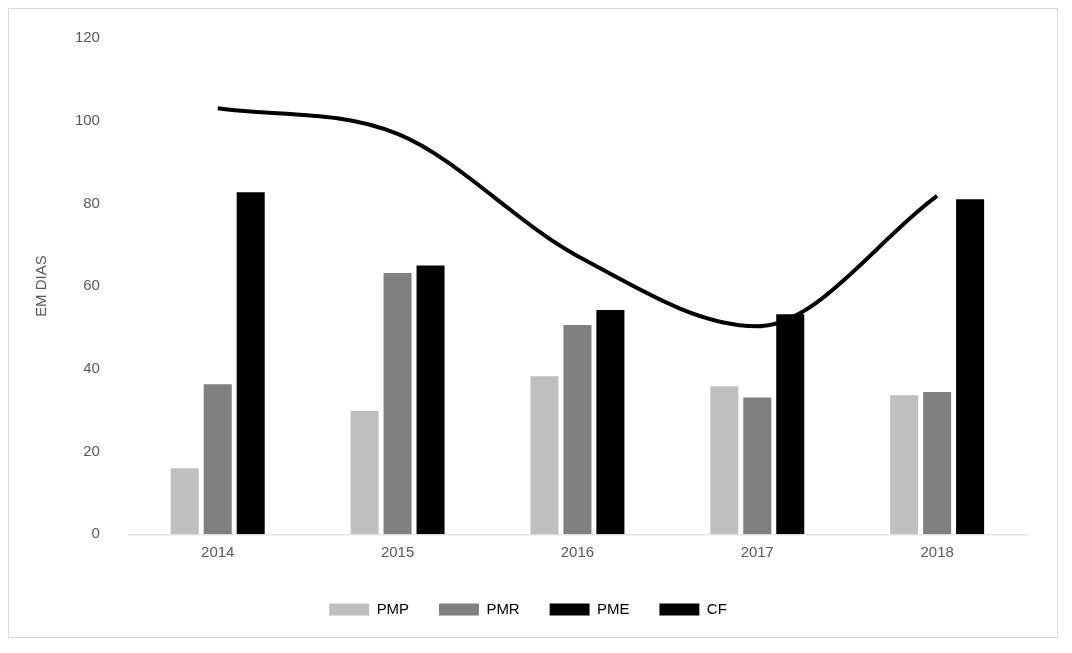  Describe the element at coordinates (87, 37) in the screenshot. I see `y-tick-label: 120` at that location.